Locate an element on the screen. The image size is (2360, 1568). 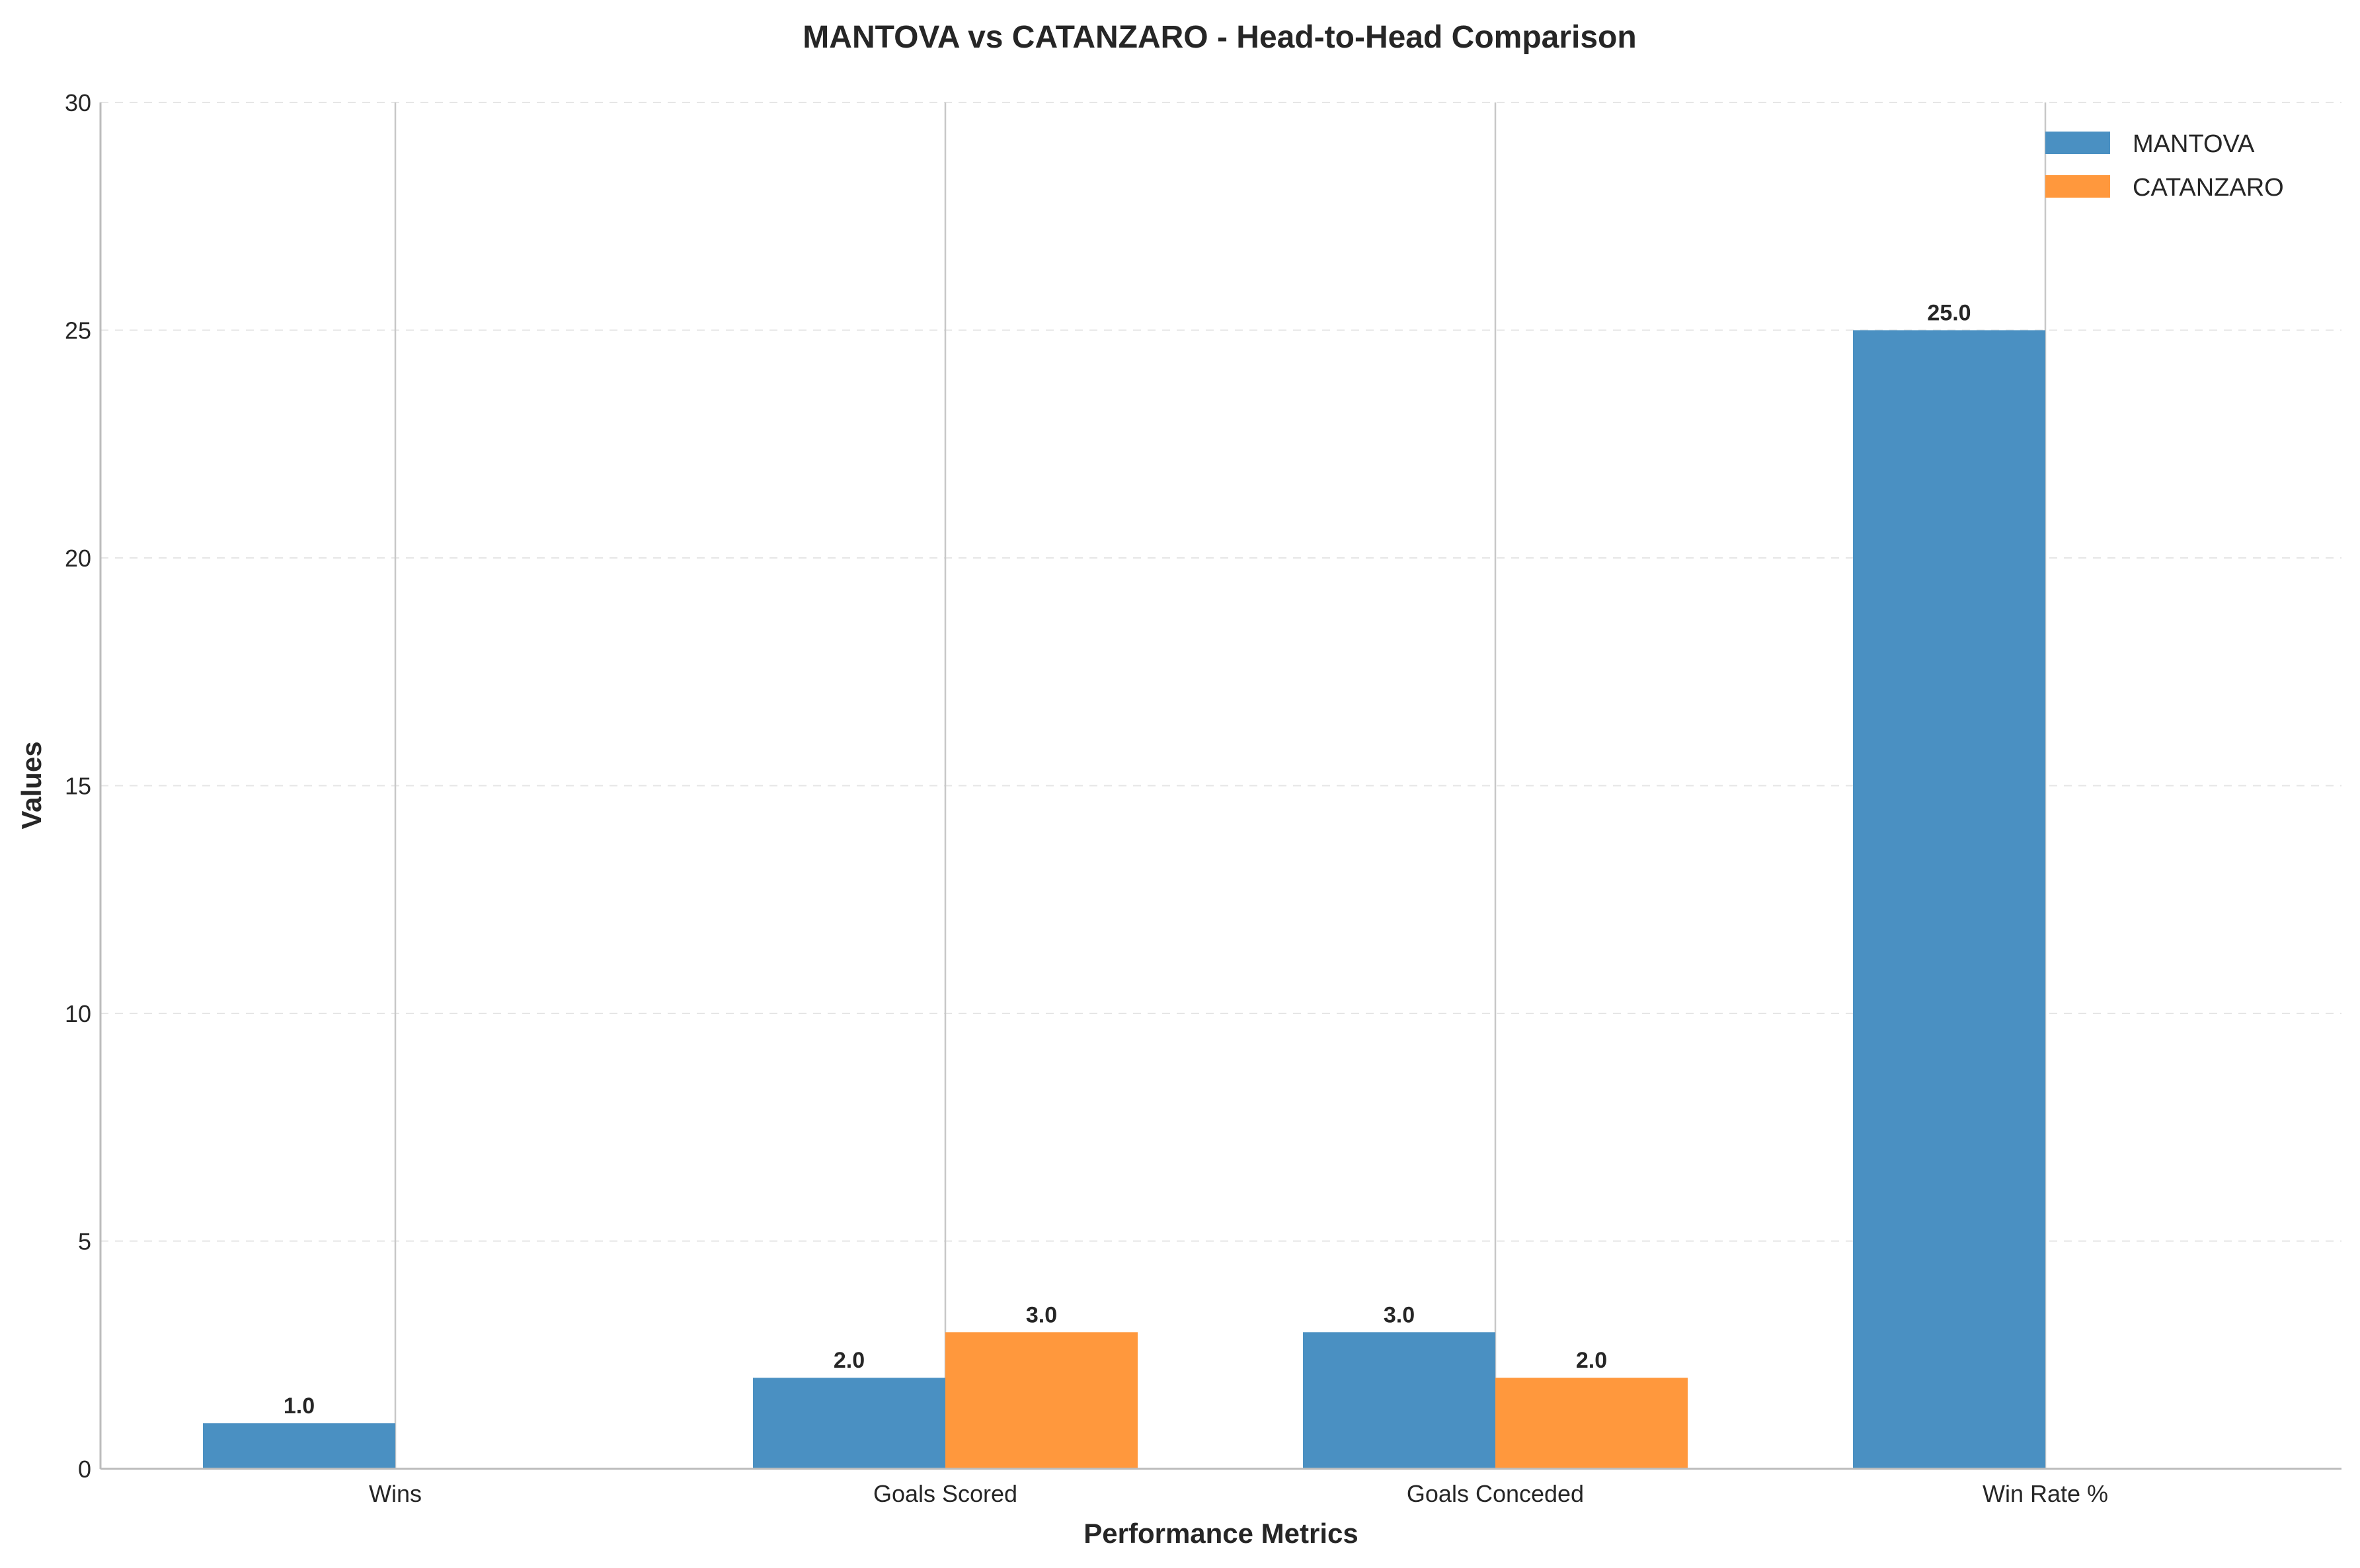
y-axis-label: Values is located at coordinates (31, 785).